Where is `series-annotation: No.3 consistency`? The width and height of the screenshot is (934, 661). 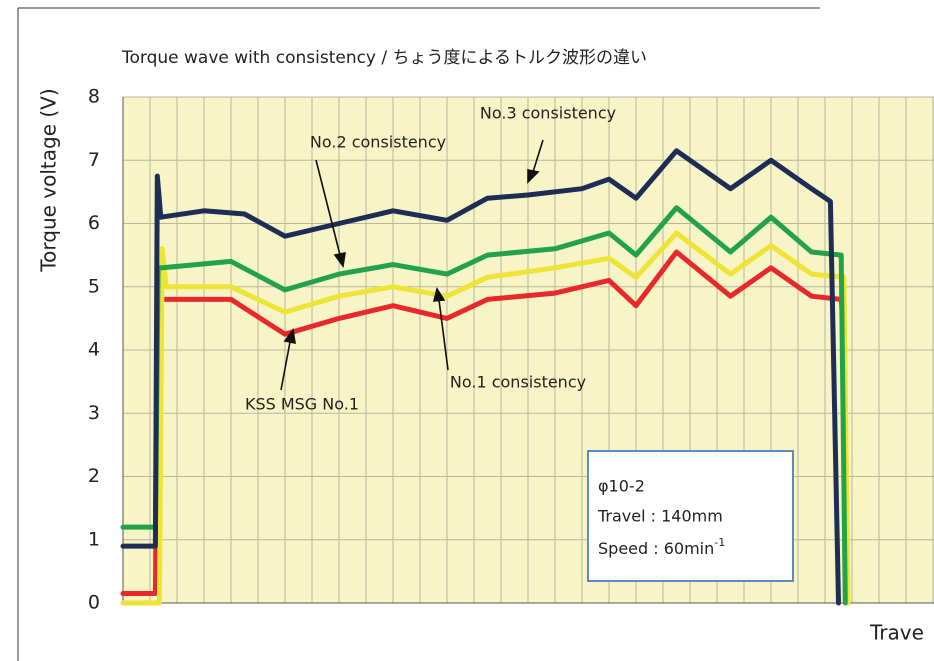 series-annotation: No.3 consistency is located at coordinates (548, 113).